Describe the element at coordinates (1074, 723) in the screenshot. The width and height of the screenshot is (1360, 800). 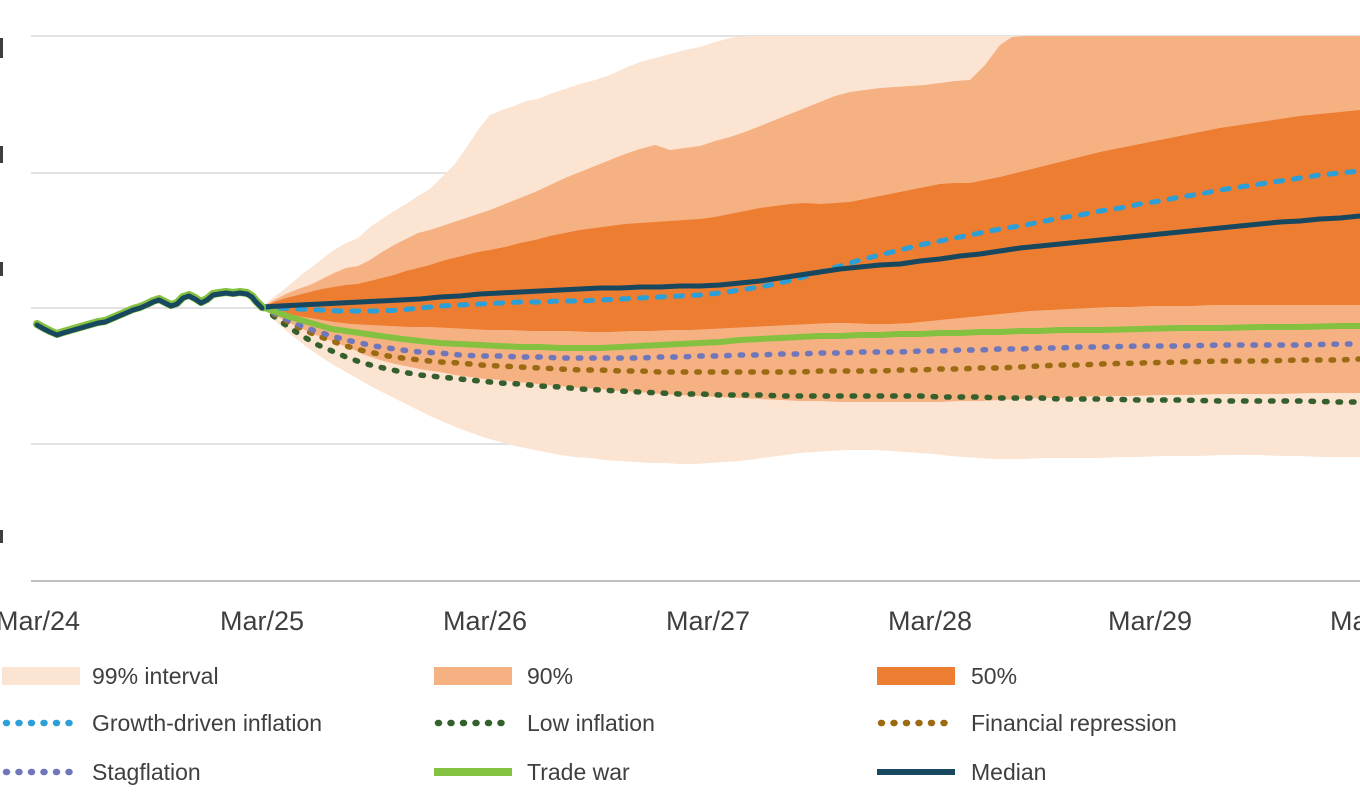
I see `legend-label: Financial repression` at that location.